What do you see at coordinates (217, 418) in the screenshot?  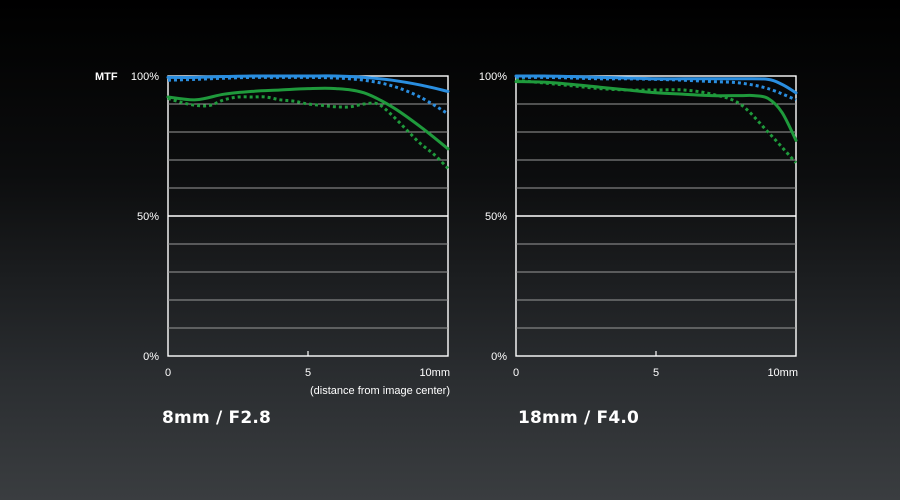 I see `chart-title-8mm: 8mm / F2.8` at bounding box center [217, 418].